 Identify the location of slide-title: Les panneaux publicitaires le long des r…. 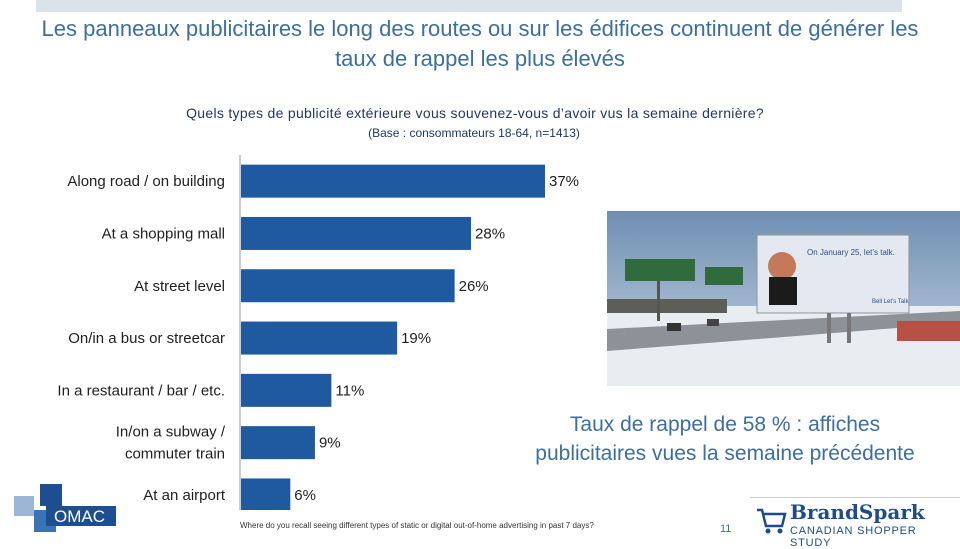
(480, 43).